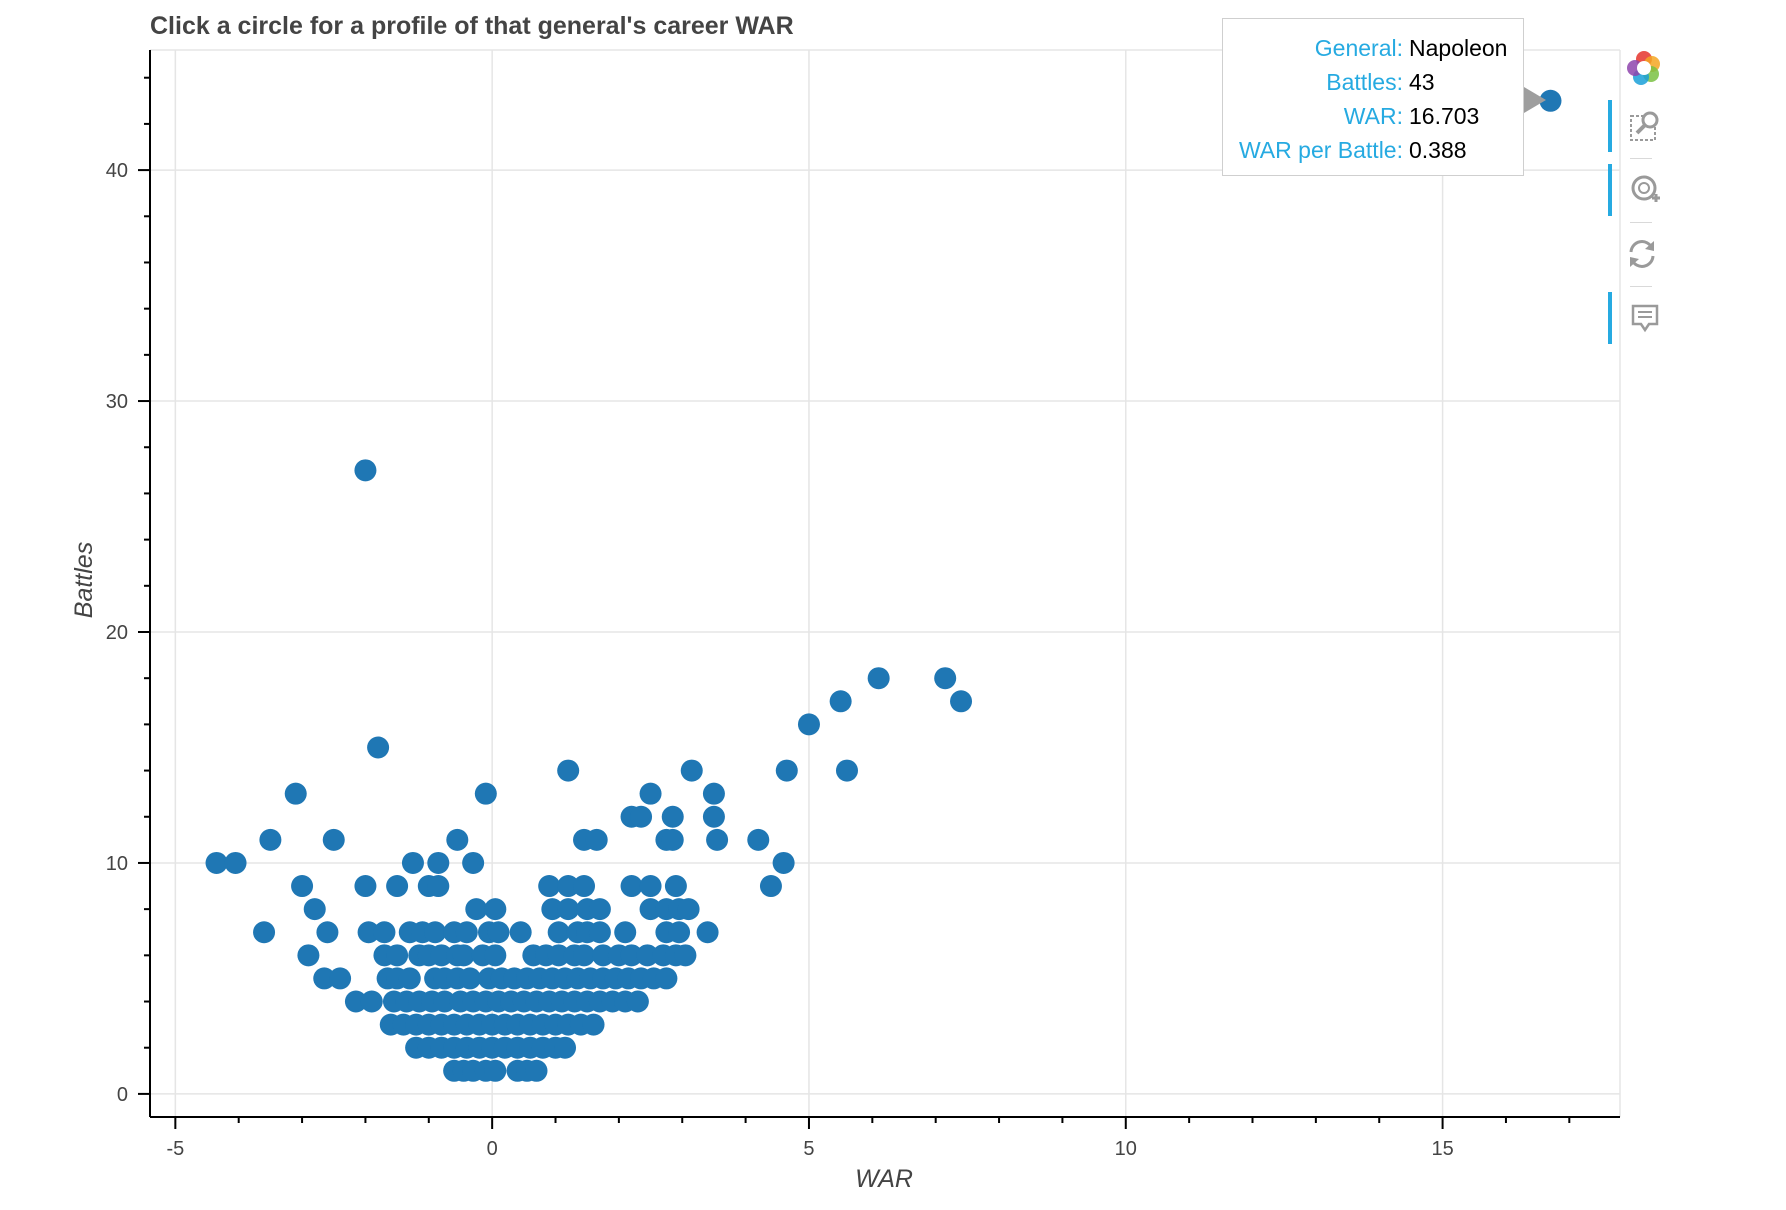  Describe the element at coordinates (1633, 254) in the screenshot. I see `reset-tool` at that location.